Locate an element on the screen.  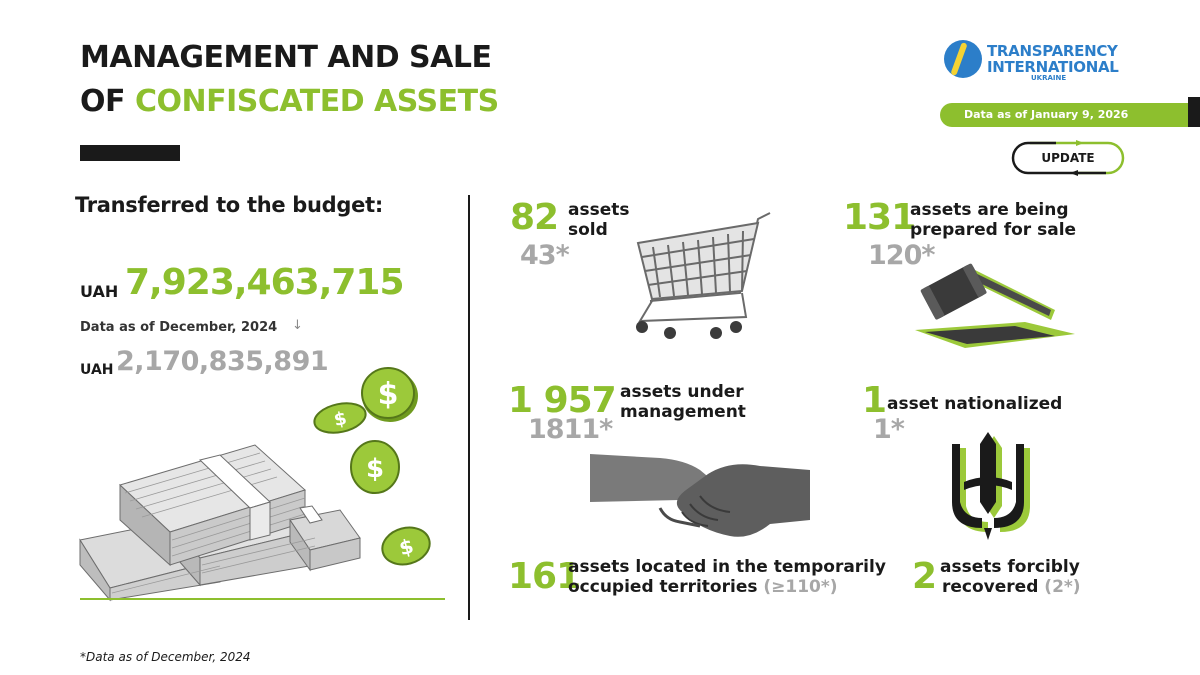
budget-previous-value: 2,170,835,891 is located at coordinates (222, 361).